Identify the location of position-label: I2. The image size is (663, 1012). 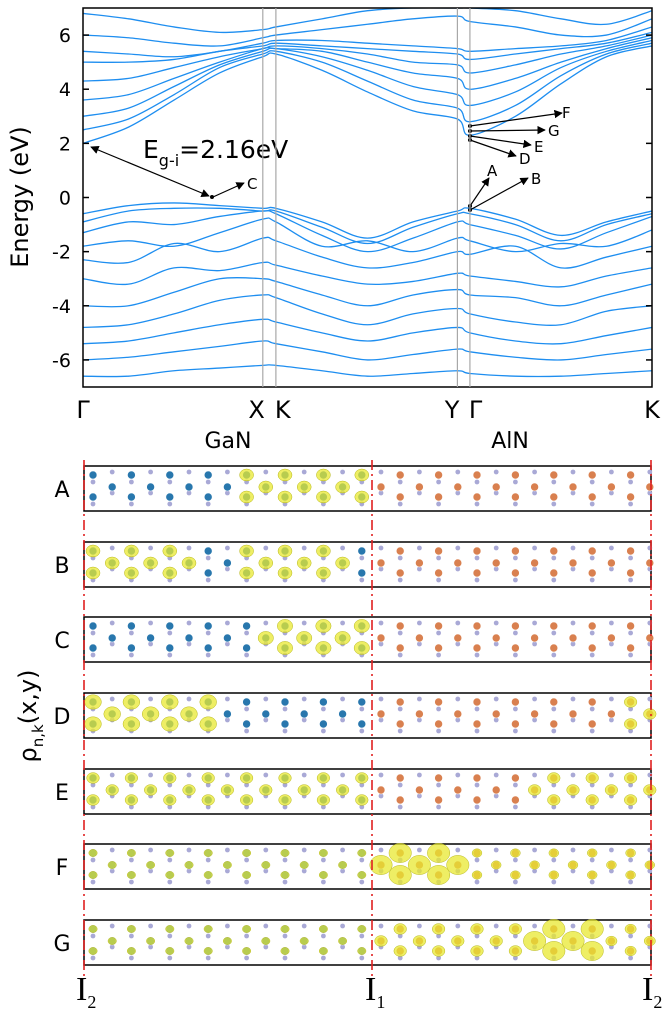
(86, 991).